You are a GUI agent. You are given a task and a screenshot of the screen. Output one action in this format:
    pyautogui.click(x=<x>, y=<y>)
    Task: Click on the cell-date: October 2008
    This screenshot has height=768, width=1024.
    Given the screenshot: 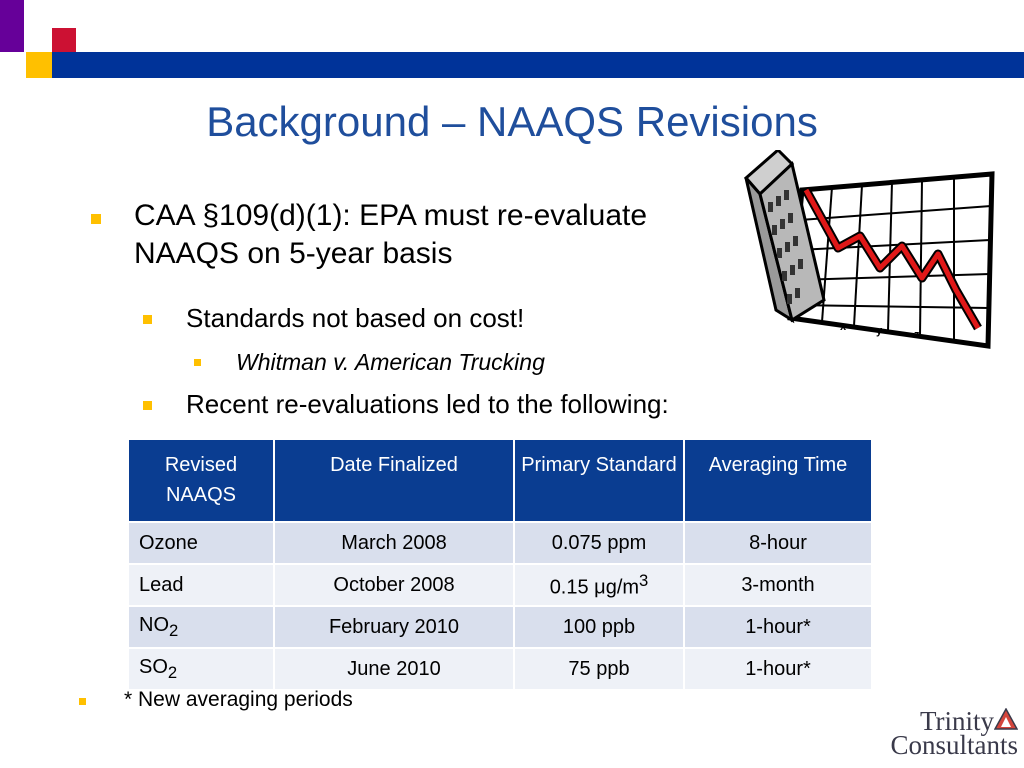 What is the action you would take?
    pyautogui.click(x=394, y=585)
    